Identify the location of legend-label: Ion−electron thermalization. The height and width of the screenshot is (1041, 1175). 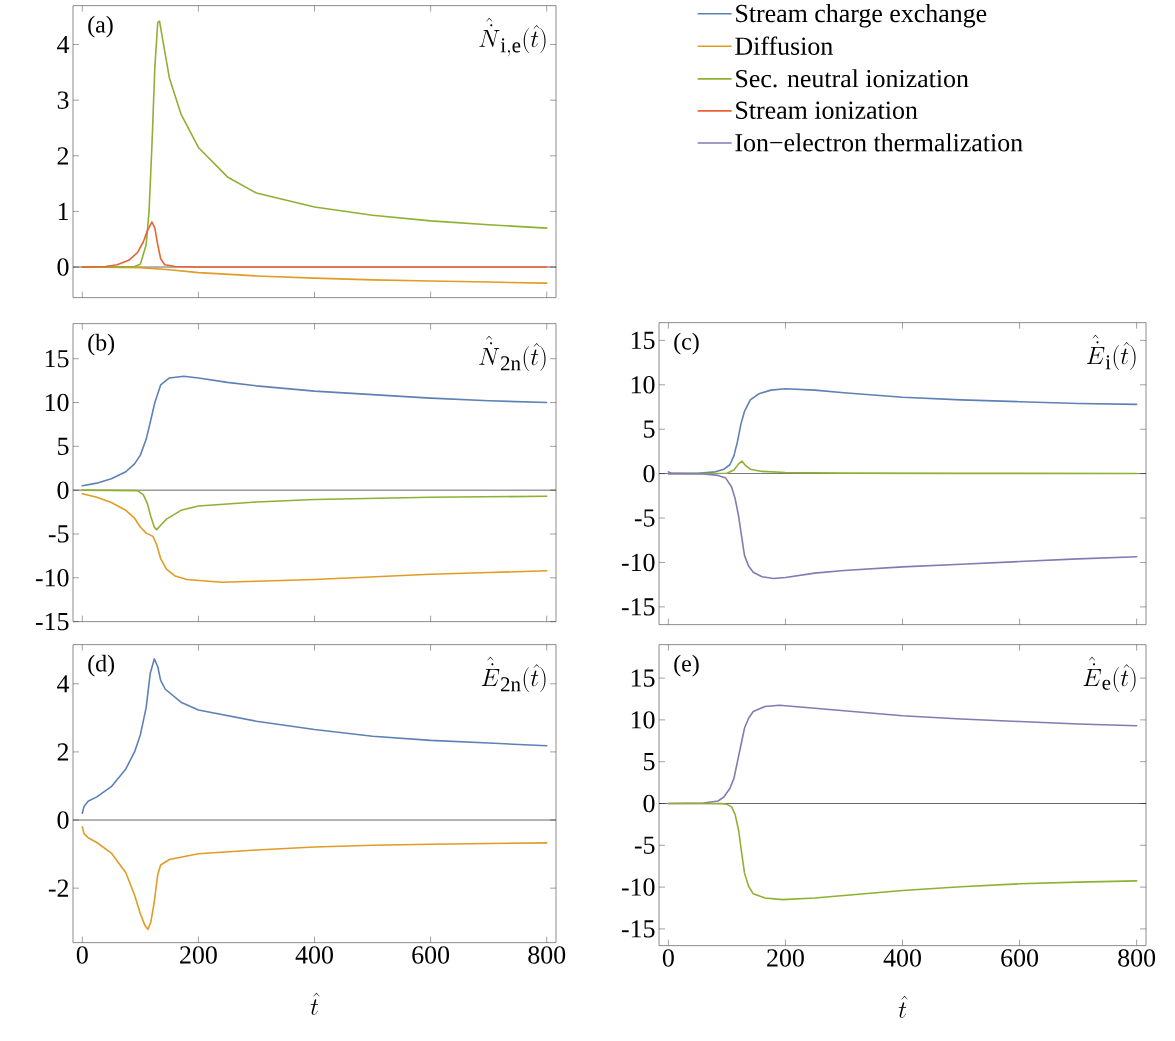
(879, 142).